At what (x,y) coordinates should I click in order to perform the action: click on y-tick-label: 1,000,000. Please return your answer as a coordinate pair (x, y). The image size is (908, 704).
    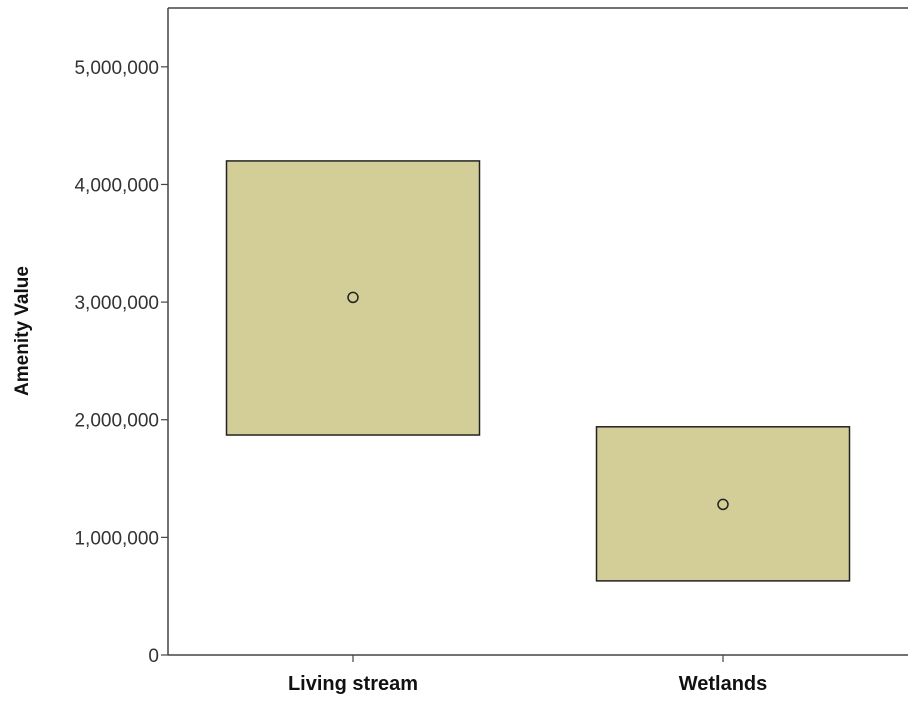
    Looking at the image, I should click on (116, 538).